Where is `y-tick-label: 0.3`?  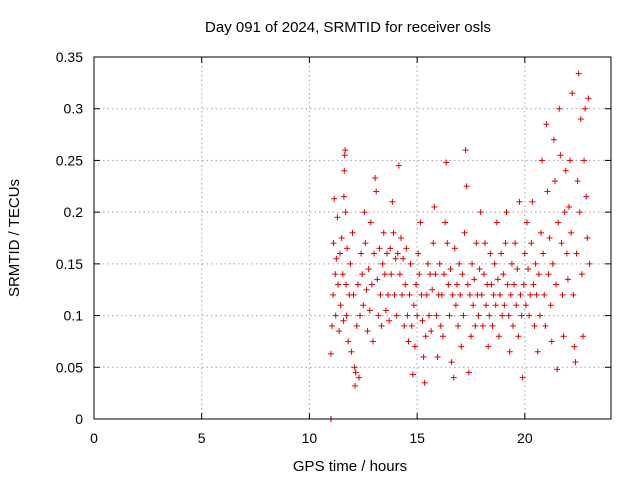
y-tick-label: 0.3 is located at coordinates (74, 109).